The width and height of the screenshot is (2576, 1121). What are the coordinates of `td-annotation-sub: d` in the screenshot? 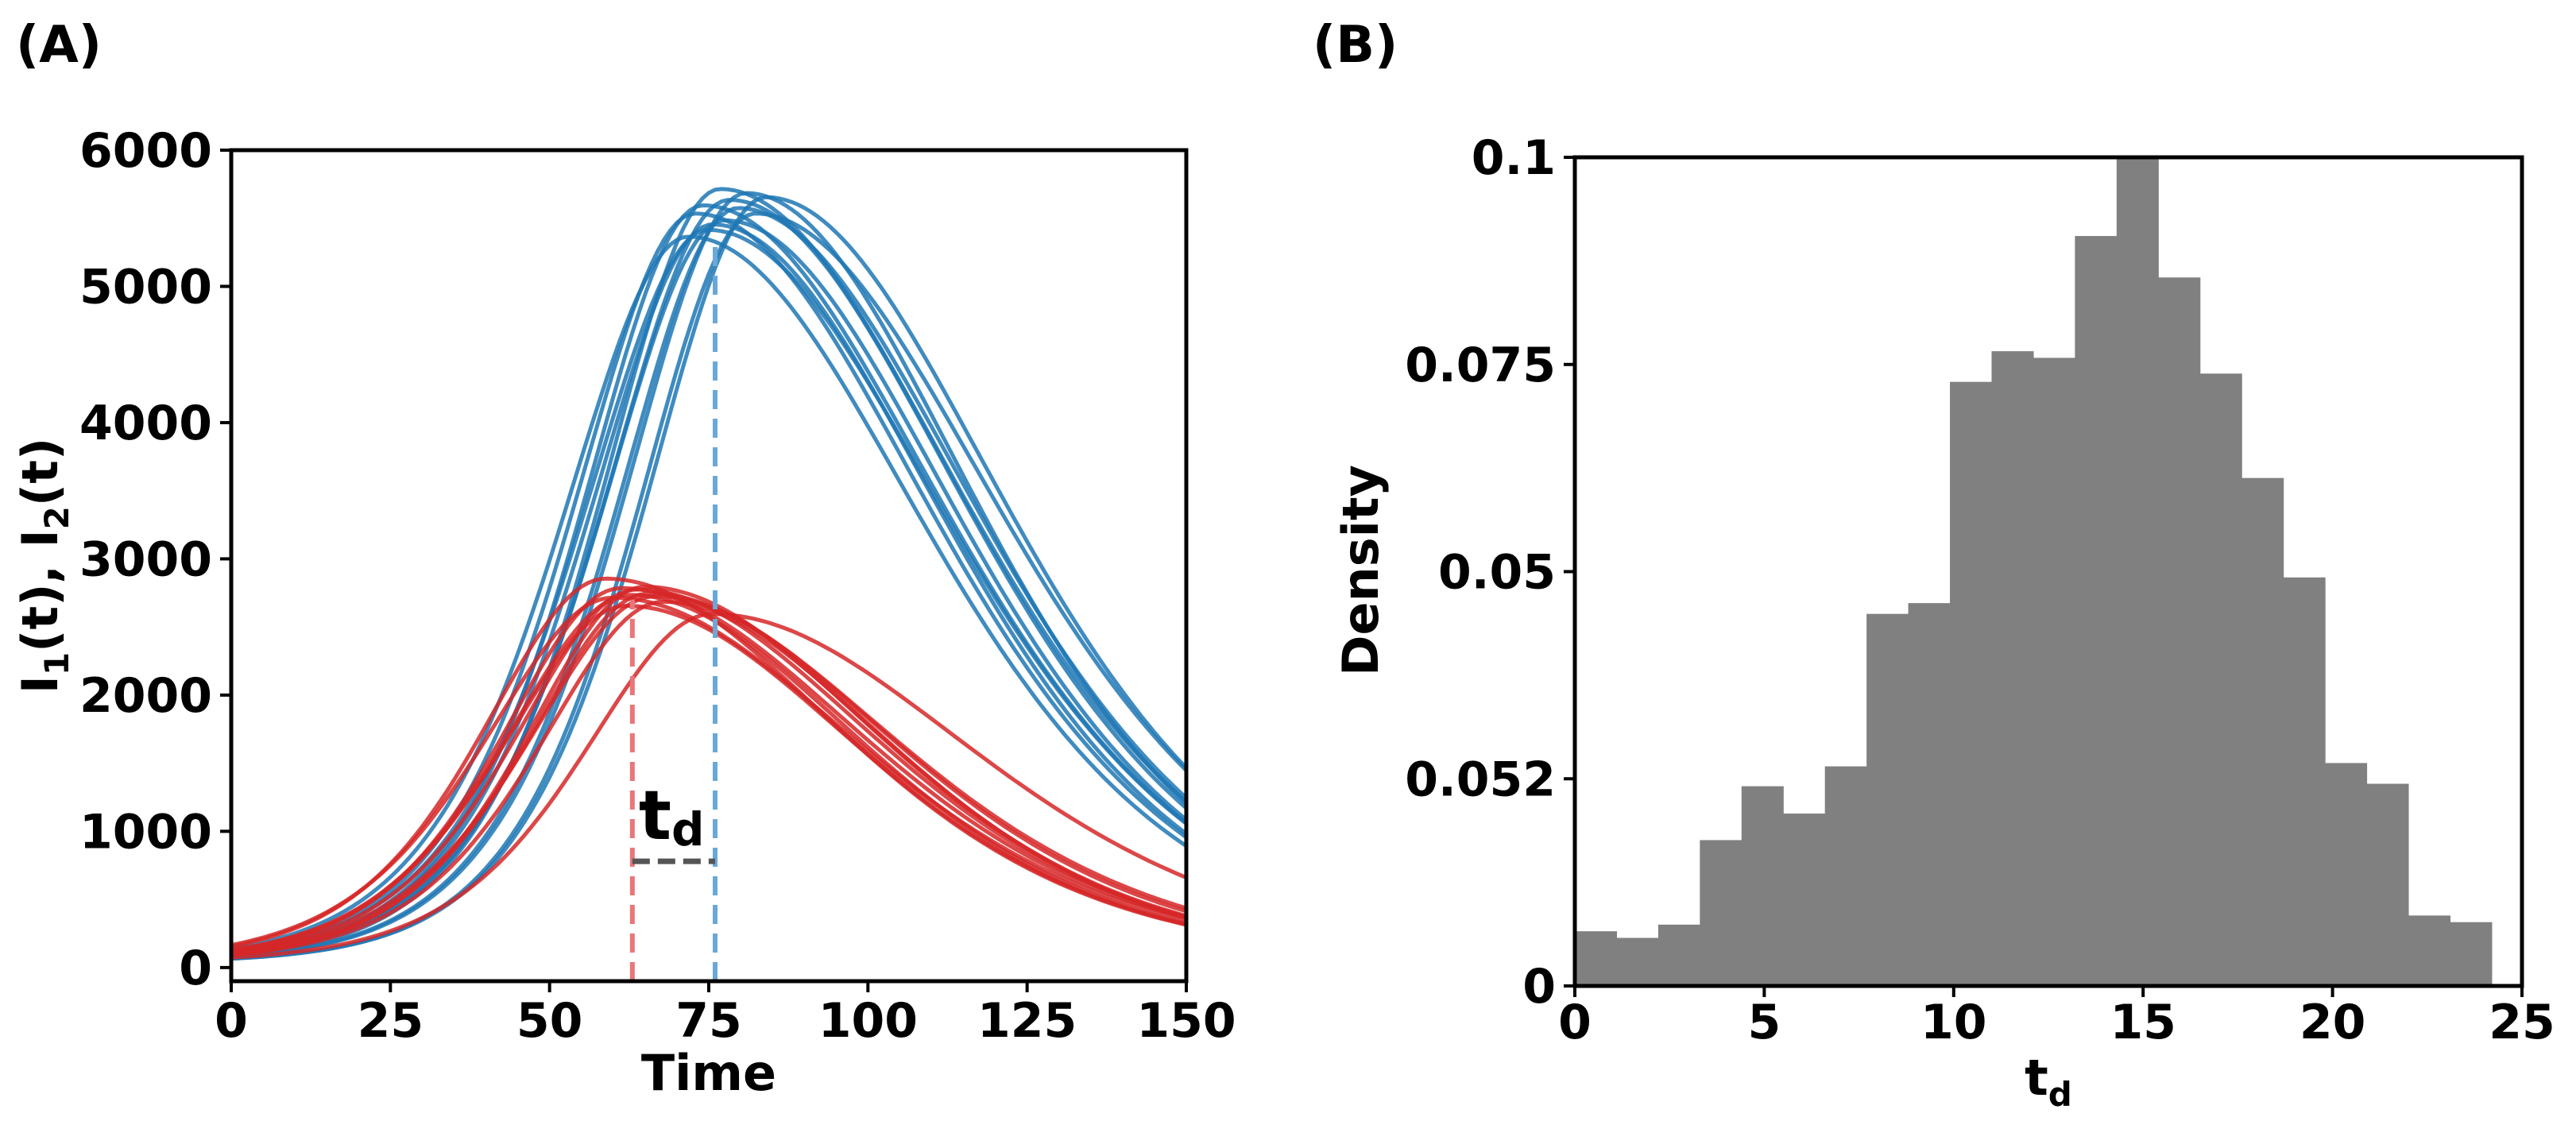 It's located at (688, 829).